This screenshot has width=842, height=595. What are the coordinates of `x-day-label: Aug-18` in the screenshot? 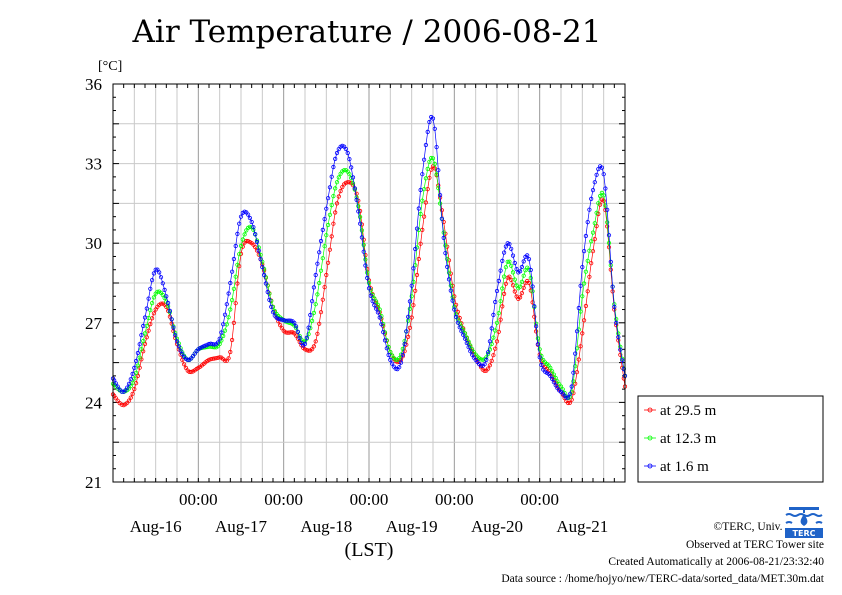 It's located at (326, 526).